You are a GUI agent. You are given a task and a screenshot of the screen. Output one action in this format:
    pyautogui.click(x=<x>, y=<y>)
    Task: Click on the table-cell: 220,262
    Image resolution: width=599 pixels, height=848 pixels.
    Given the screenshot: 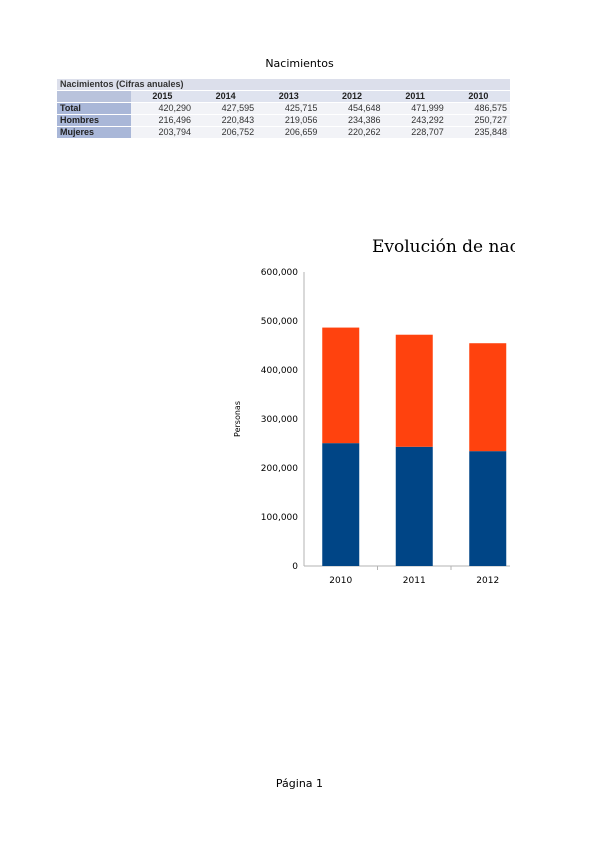 What is the action you would take?
    pyautogui.click(x=352, y=132)
    